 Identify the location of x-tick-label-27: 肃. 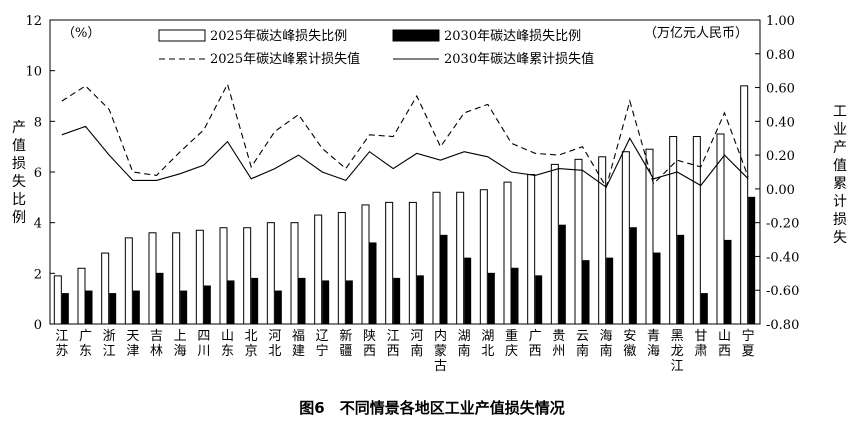
(700, 351).